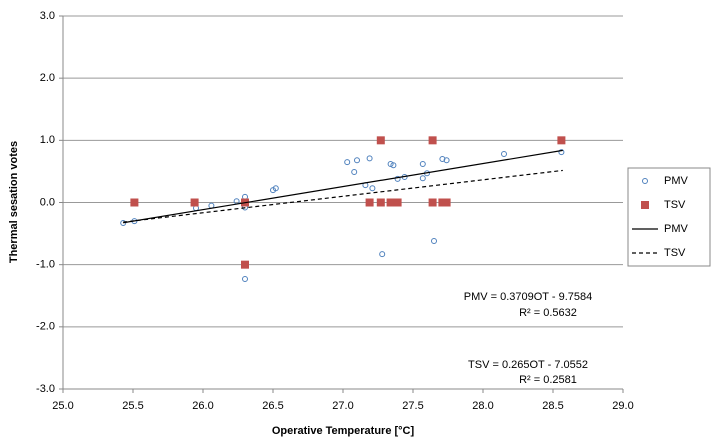 Image resolution: width=717 pixels, height=439 pixels. Describe the element at coordinates (669, 217) in the screenshot. I see `legend-box` at that location.